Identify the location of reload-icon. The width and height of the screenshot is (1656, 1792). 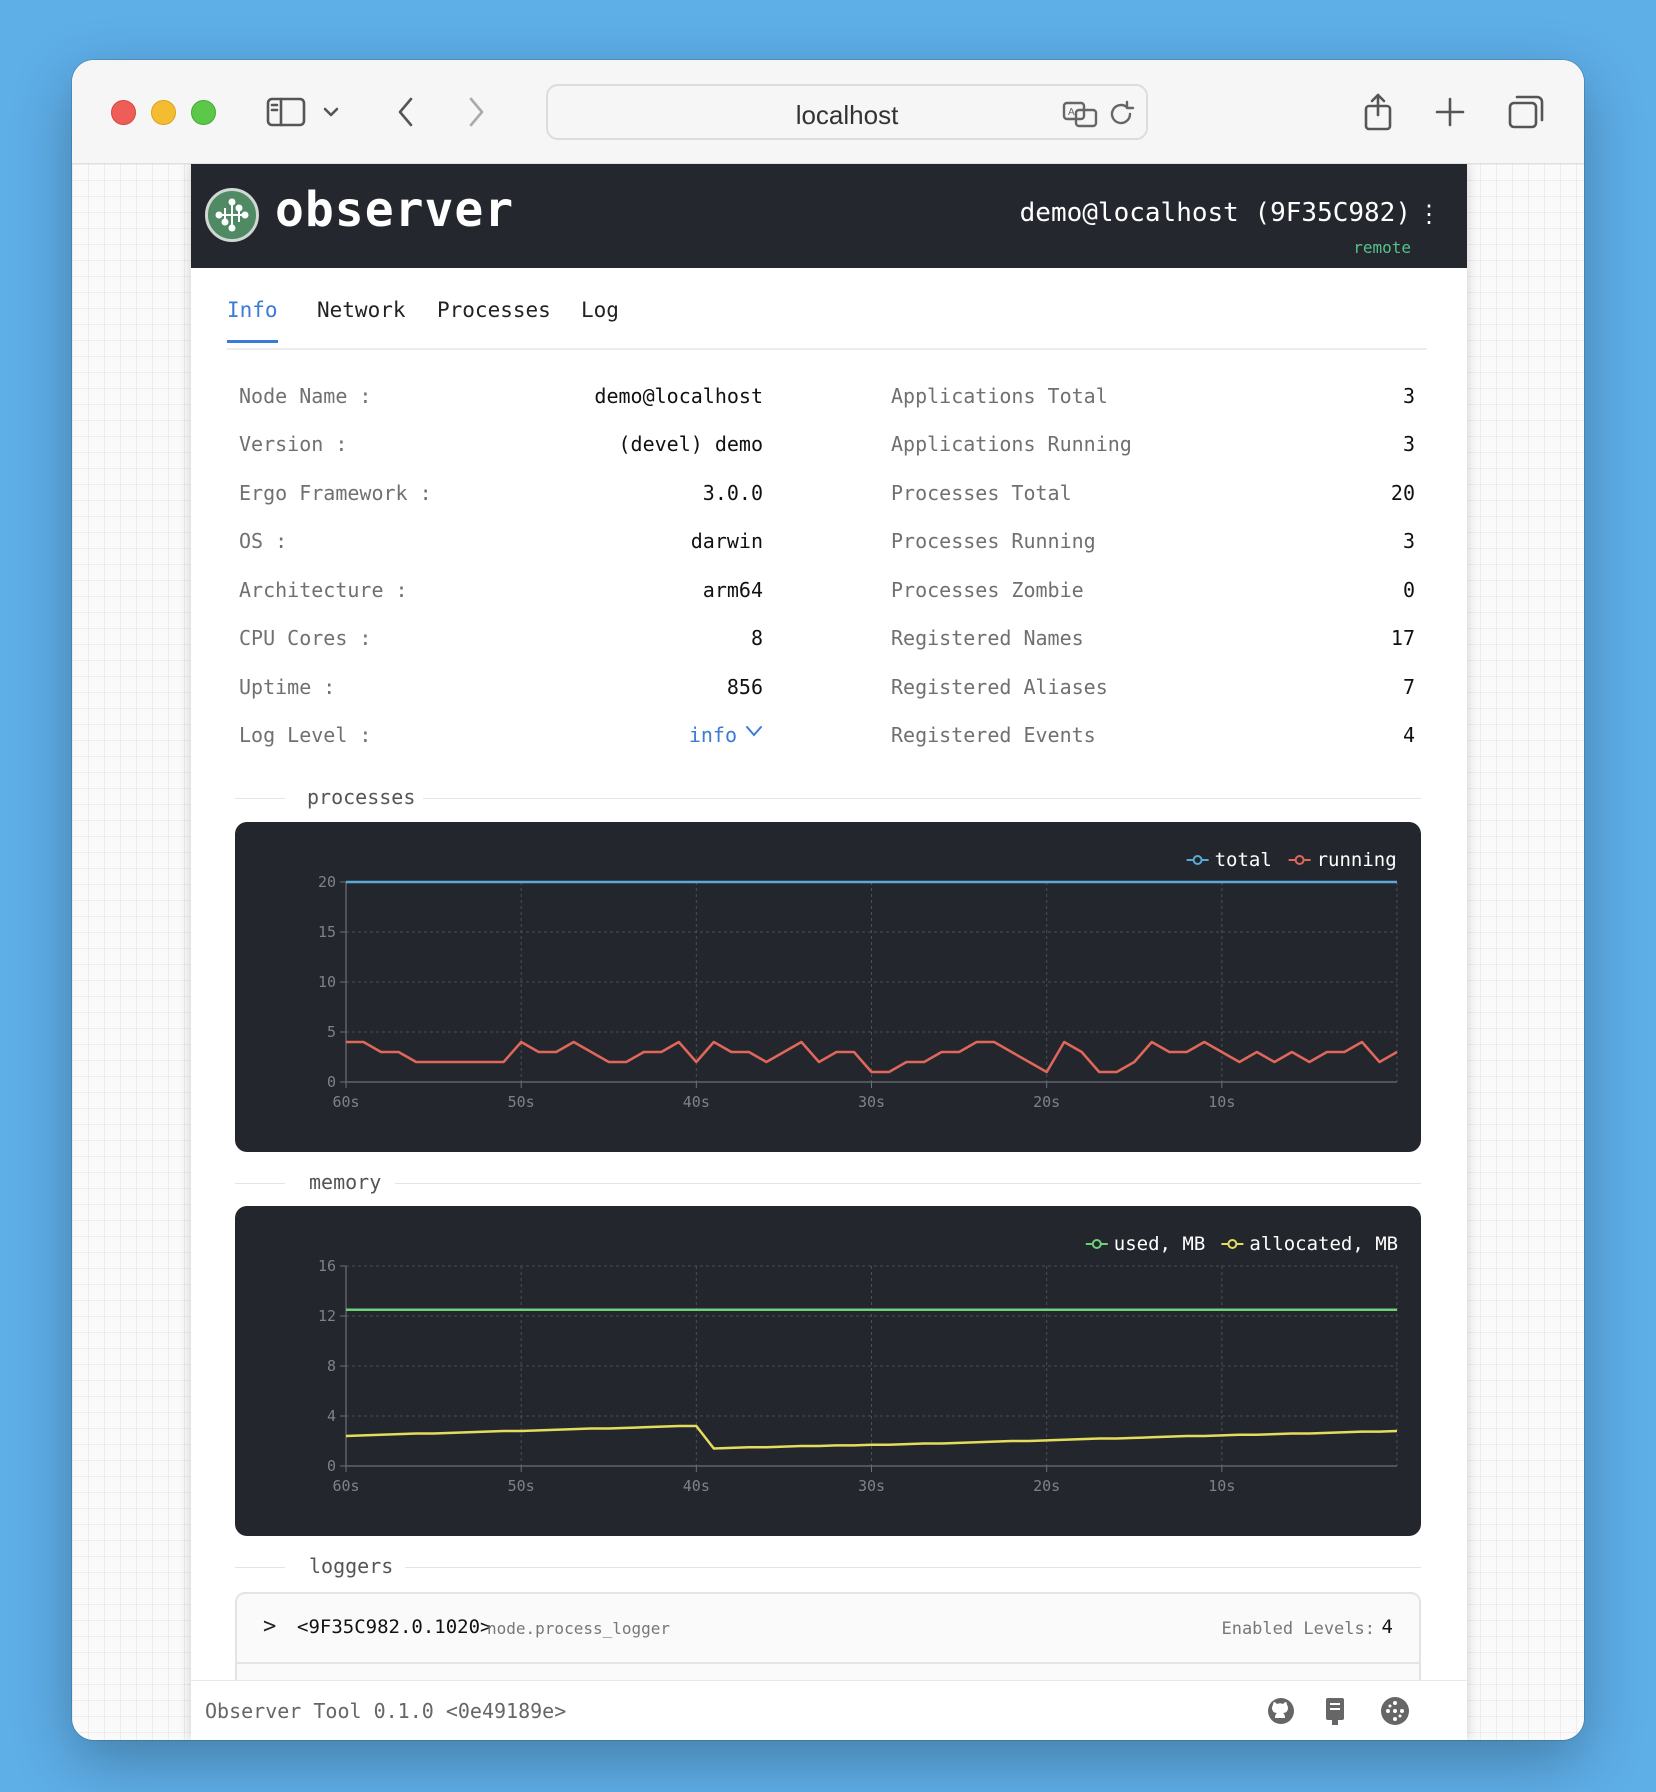
(1122, 114).